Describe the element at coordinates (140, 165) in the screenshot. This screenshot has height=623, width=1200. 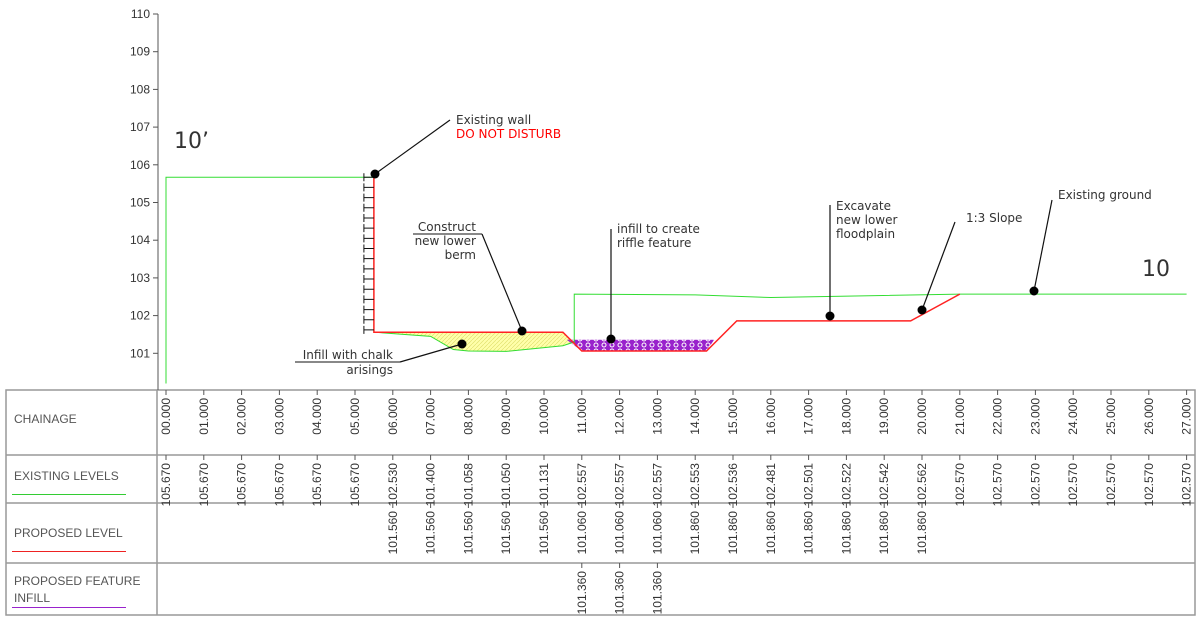
I see `y-tick-label: 106` at that location.